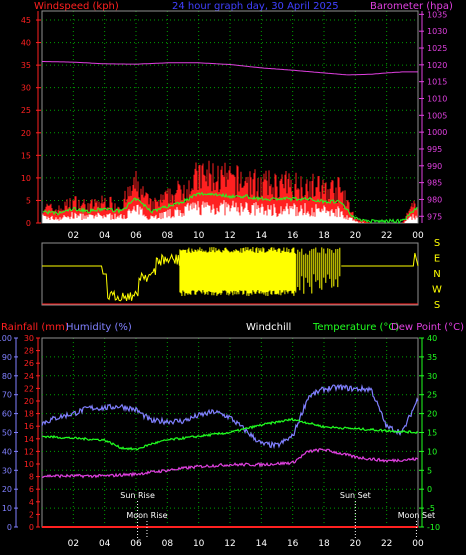  Describe the element at coordinates (26, 65) in the screenshot. I see `windspeed-tick-label: 35` at that location.